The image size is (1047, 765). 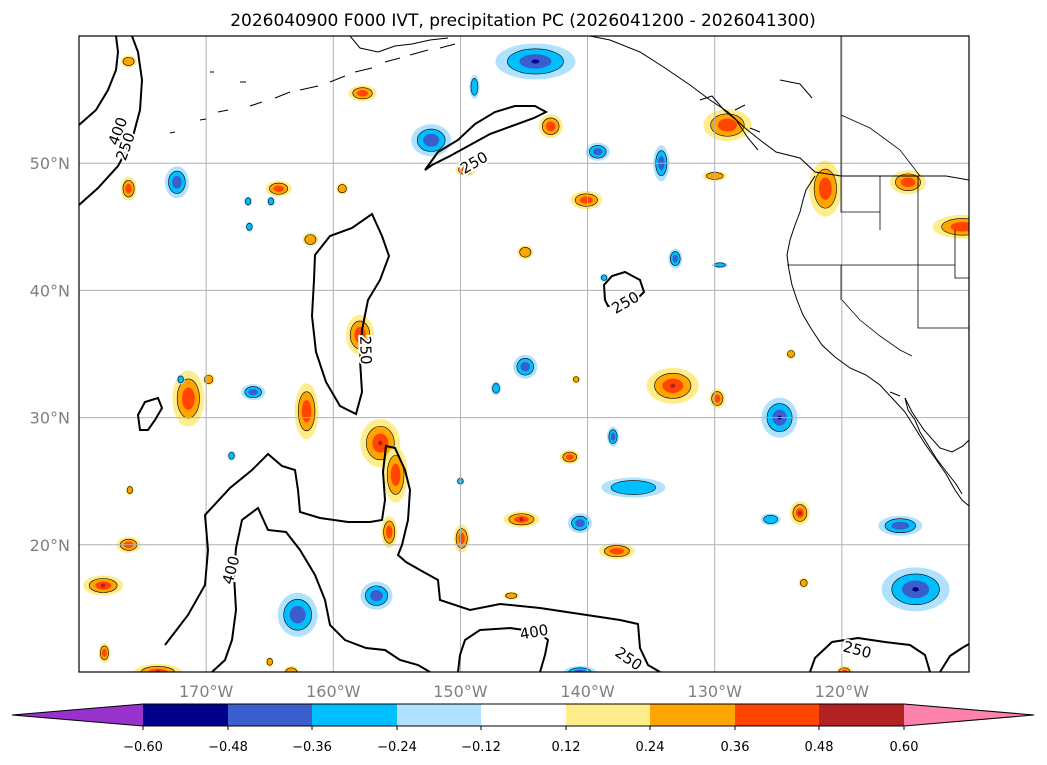 What do you see at coordinates (969, 715) in the screenshot?
I see `colorbar-extend-max` at bounding box center [969, 715].